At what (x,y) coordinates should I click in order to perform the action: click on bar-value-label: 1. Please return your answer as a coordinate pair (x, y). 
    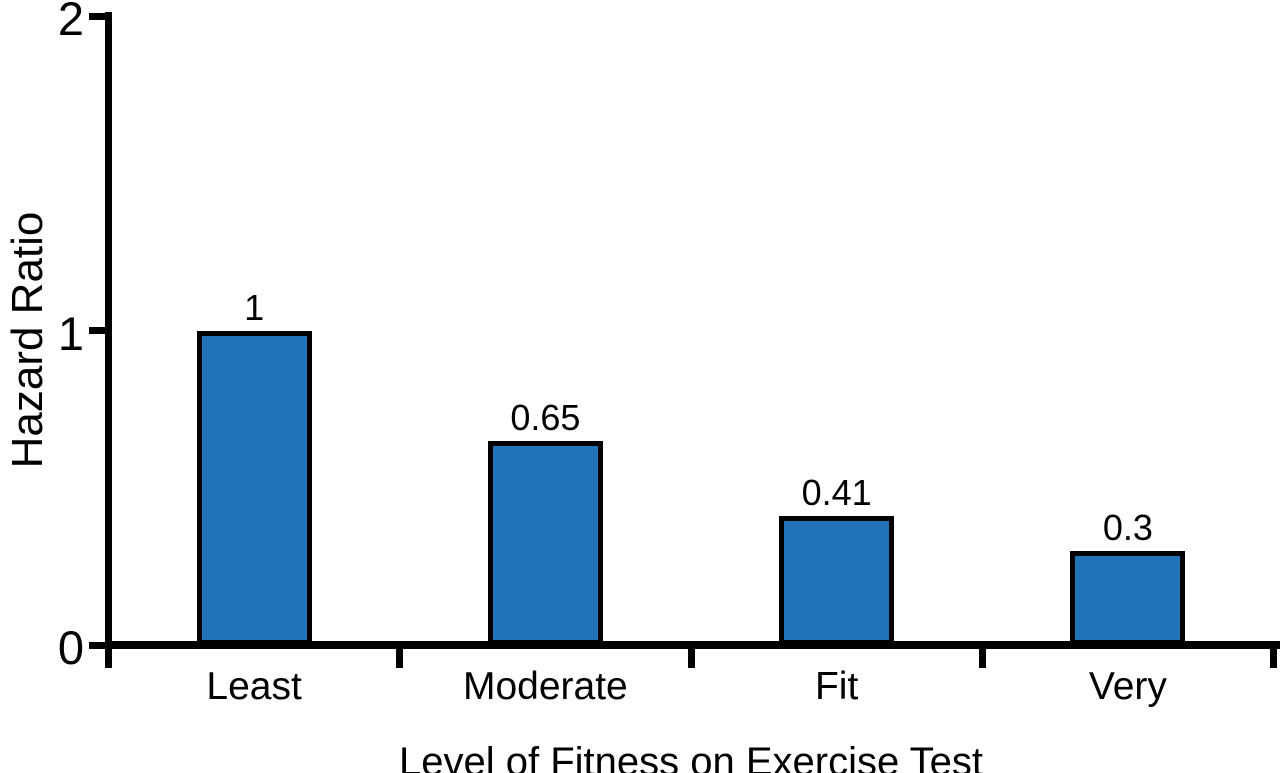
    Looking at the image, I should click on (254, 307).